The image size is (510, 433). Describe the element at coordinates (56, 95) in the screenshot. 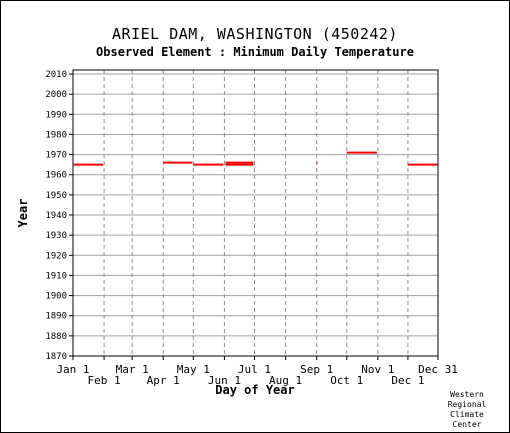

I see `y-tick-label: 2000` at that location.